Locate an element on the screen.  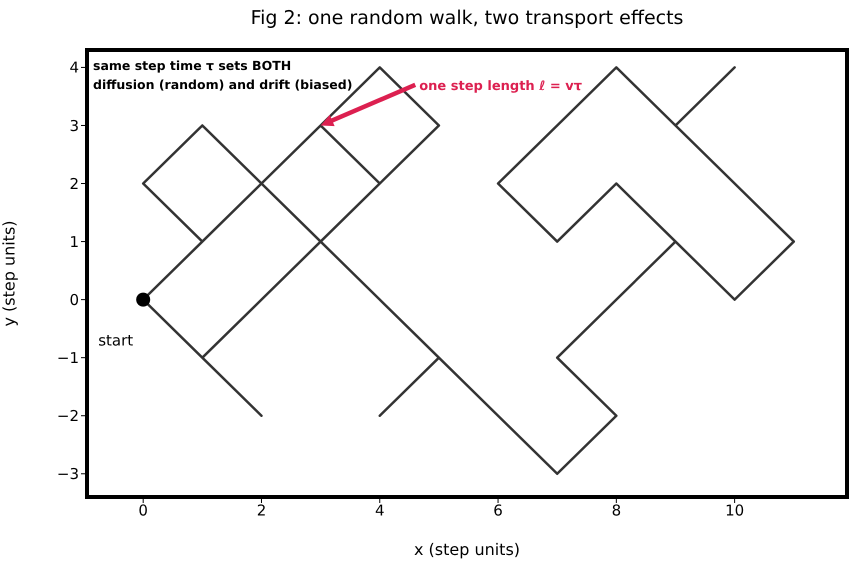
annotation: same step time τ sets BOTH diffusion (random) and drift (biased) is located at coordinates (222, 75).